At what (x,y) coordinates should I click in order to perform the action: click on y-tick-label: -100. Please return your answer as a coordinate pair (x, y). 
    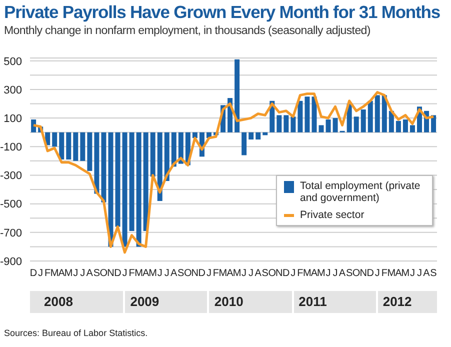
    Looking at the image, I should click on (11, 148).